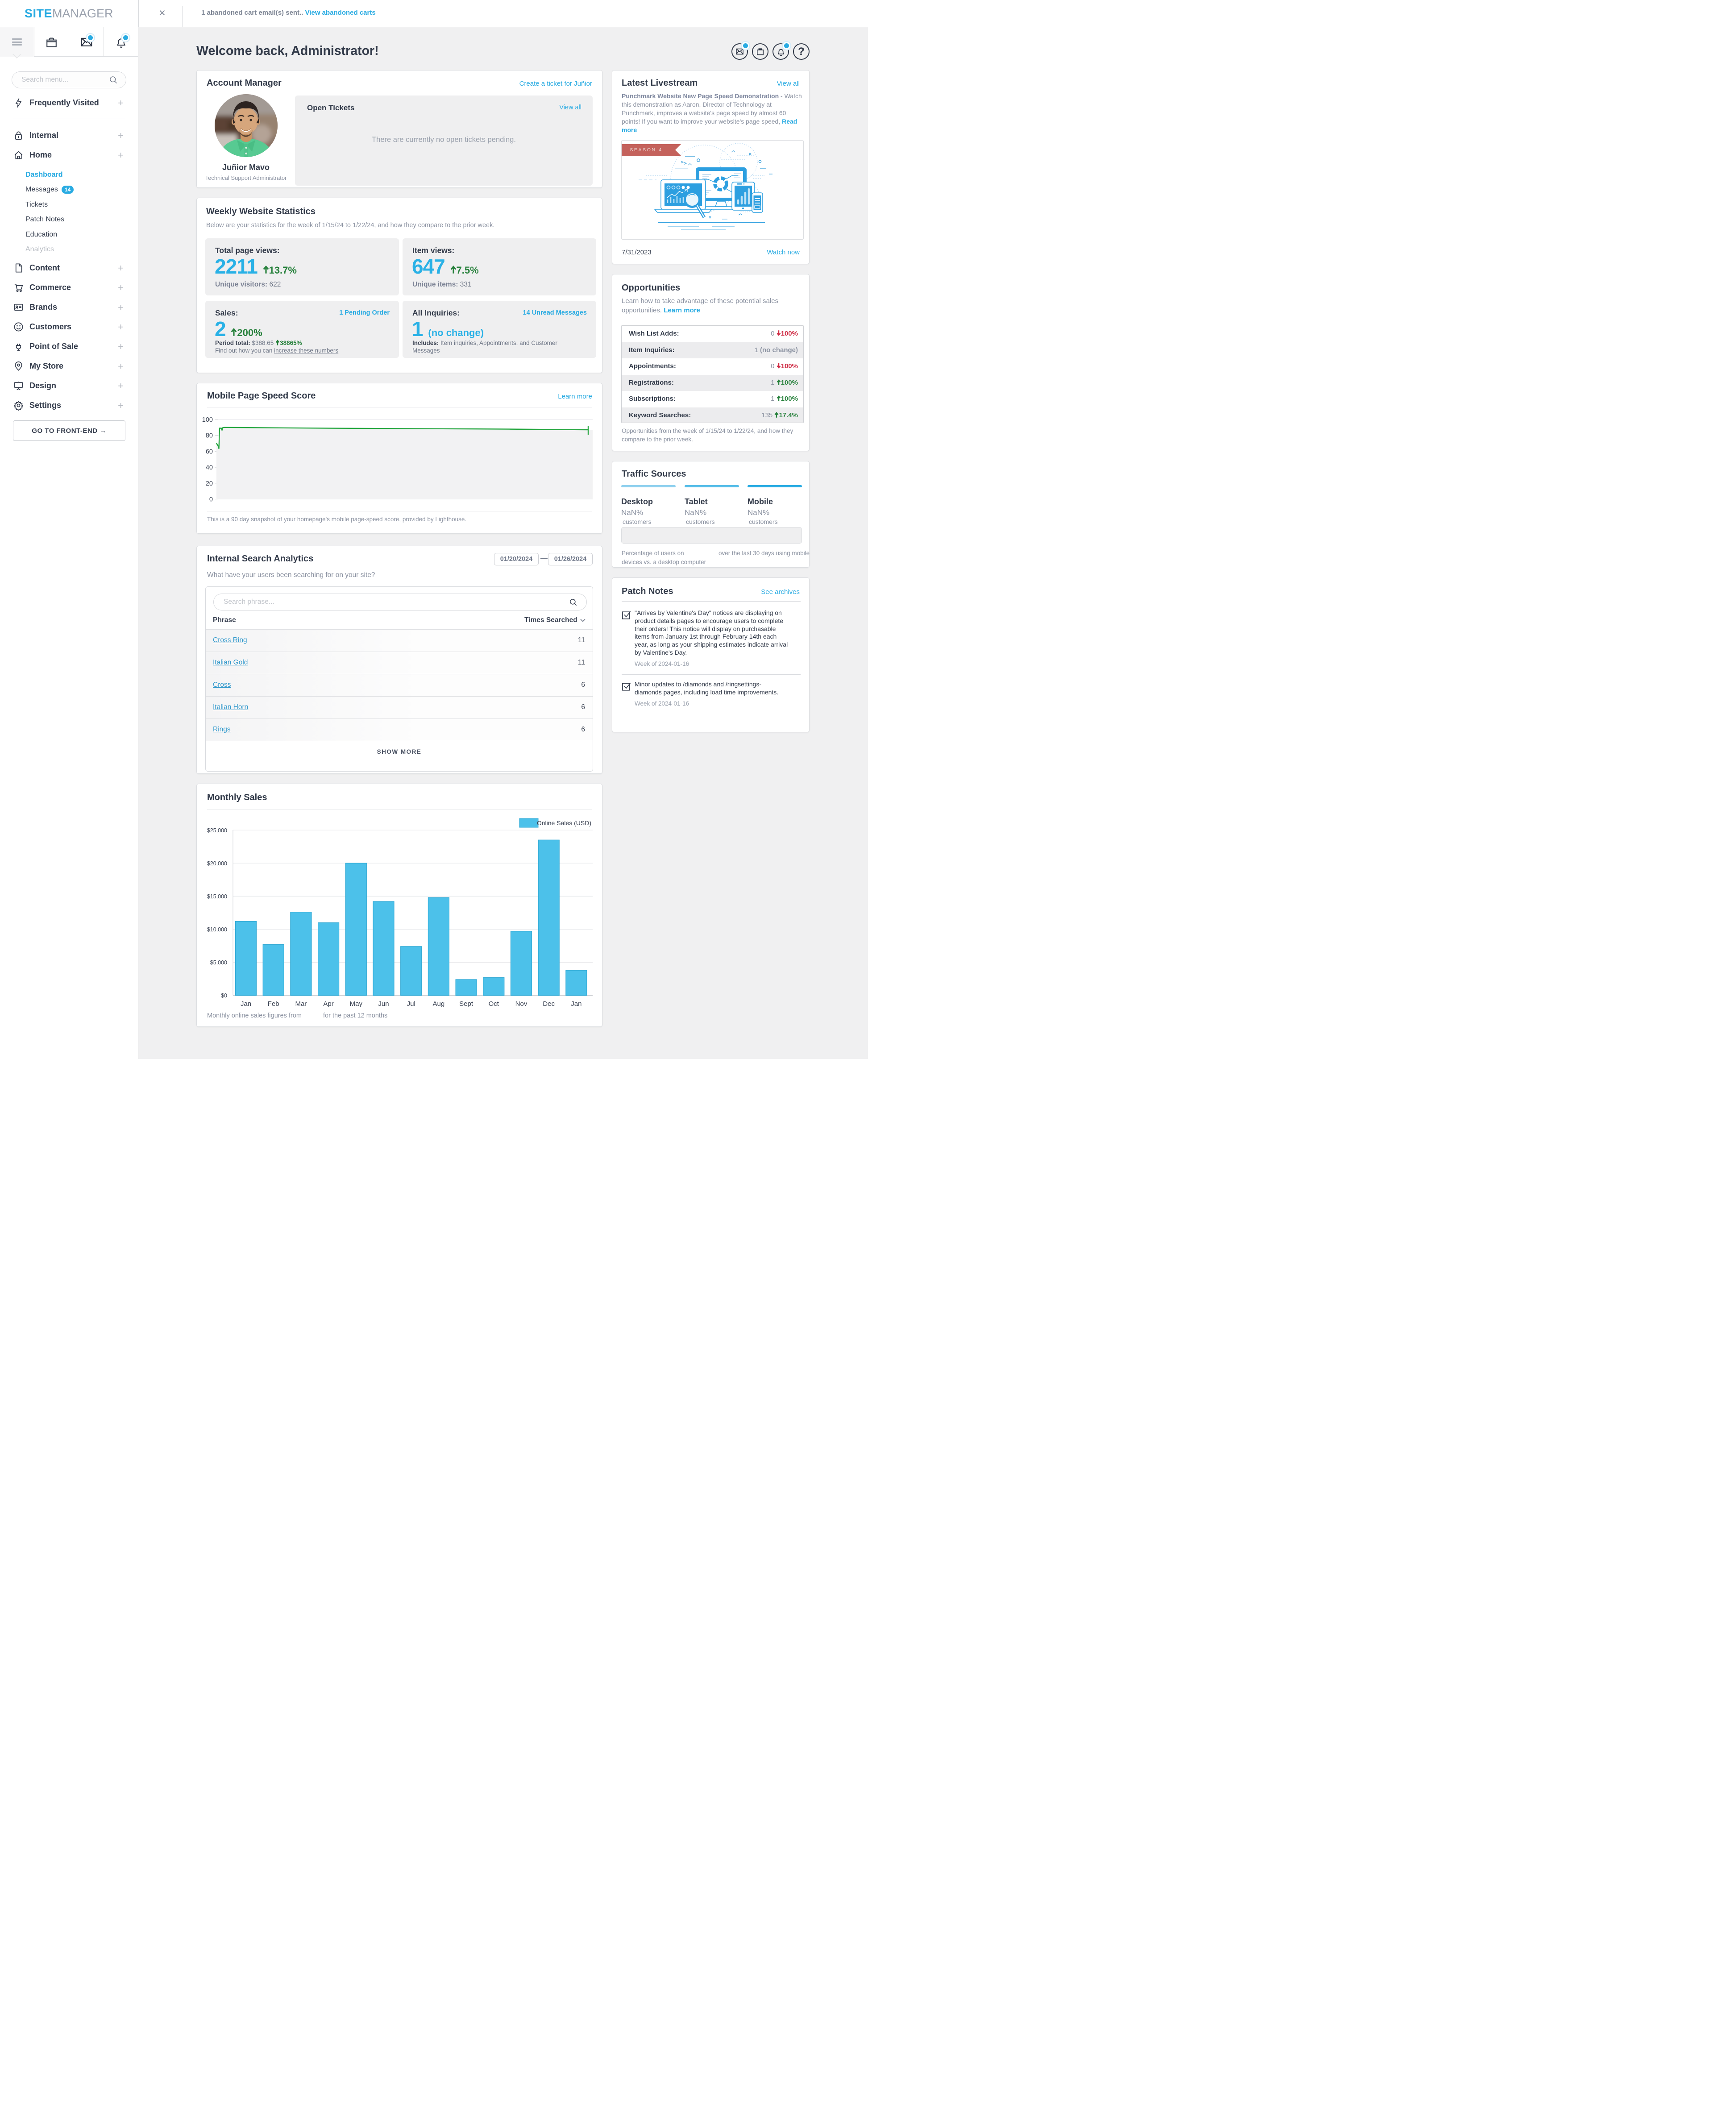 Image resolution: width=1736 pixels, height=2118 pixels. Describe the element at coordinates (494, 1004) in the screenshot. I see `svg-text: Oct` at that location.